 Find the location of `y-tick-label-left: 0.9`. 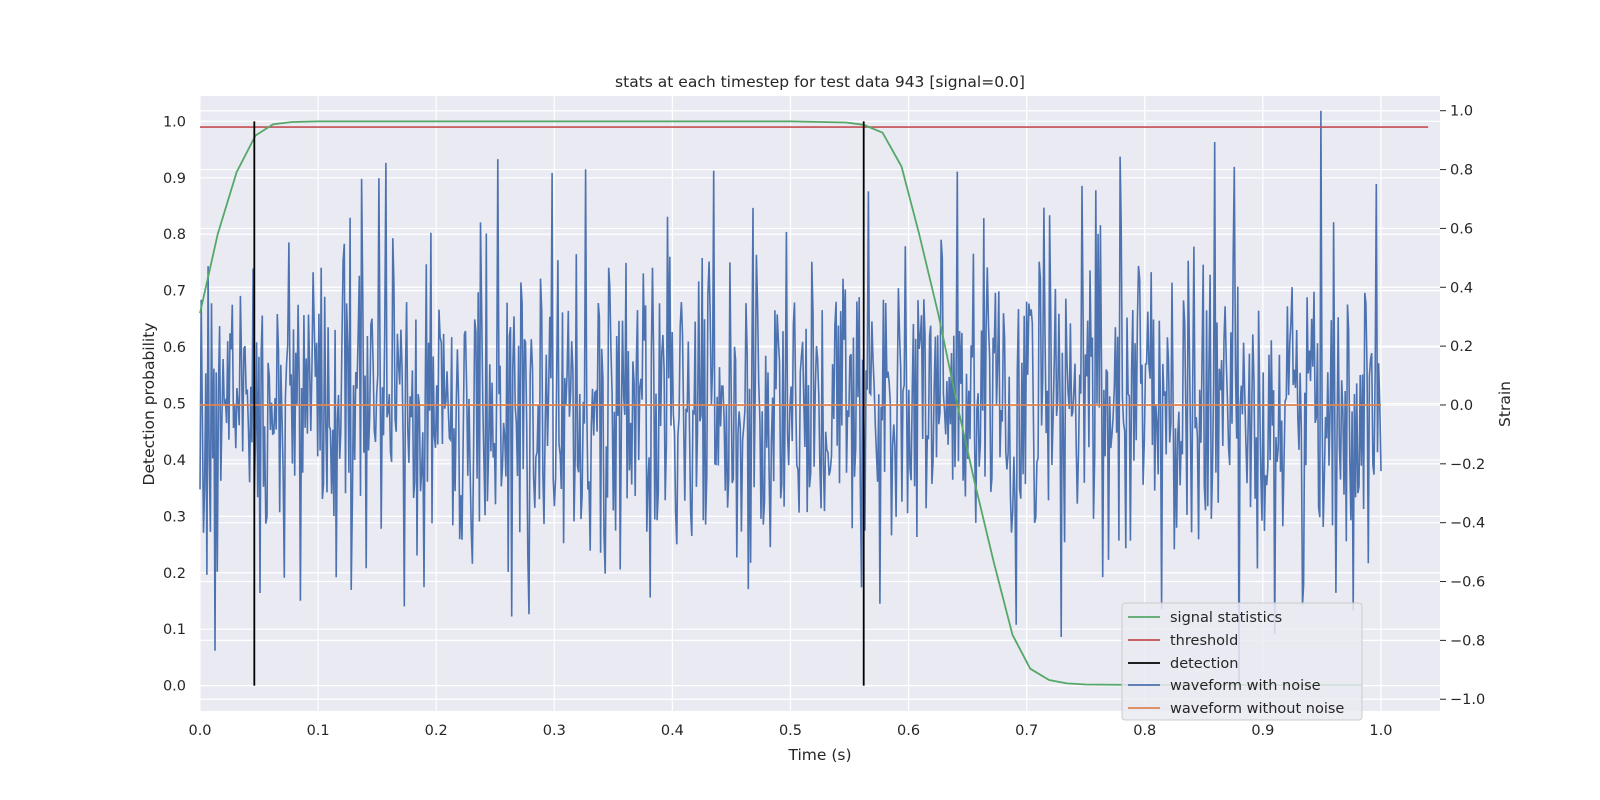

y-tick-label-left: 0.9 is located at coordinates (174, 179).